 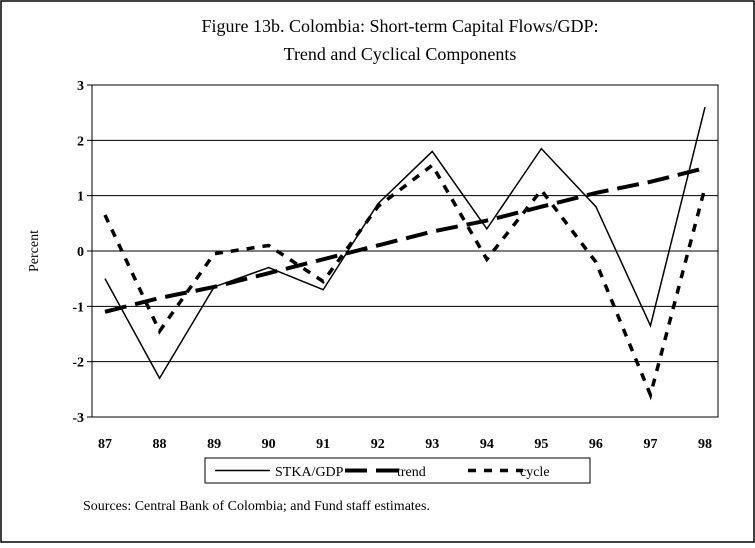 What do you see at coordinates (400, 54) in the screenshot?
I see `chart-subtitle: Trend and Cyclical Components` at bounding box center [400, 54].